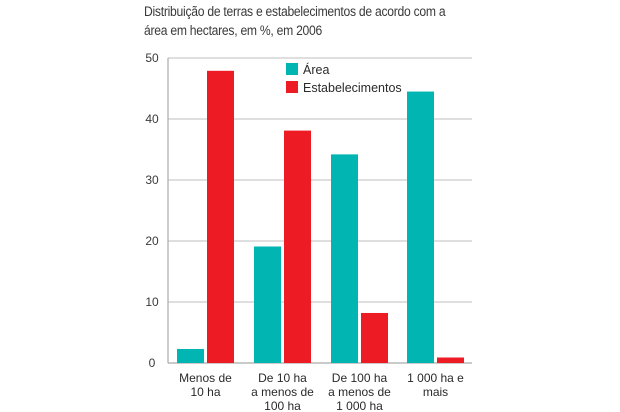 The height and width of the screenshot is (412, 620). I want to click on y-tick-label: 40, so click(152, 119).